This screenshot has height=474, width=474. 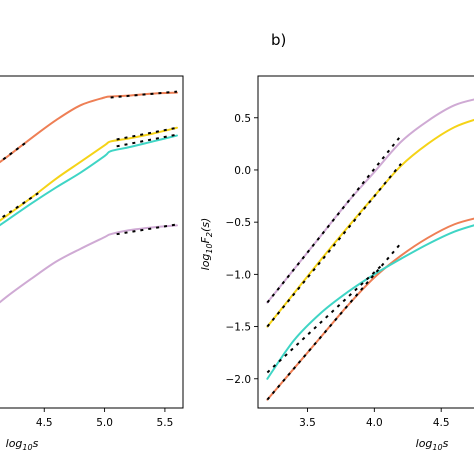 I want to click on panel-a-series-turquoise-line, so click(x=89, y=180).